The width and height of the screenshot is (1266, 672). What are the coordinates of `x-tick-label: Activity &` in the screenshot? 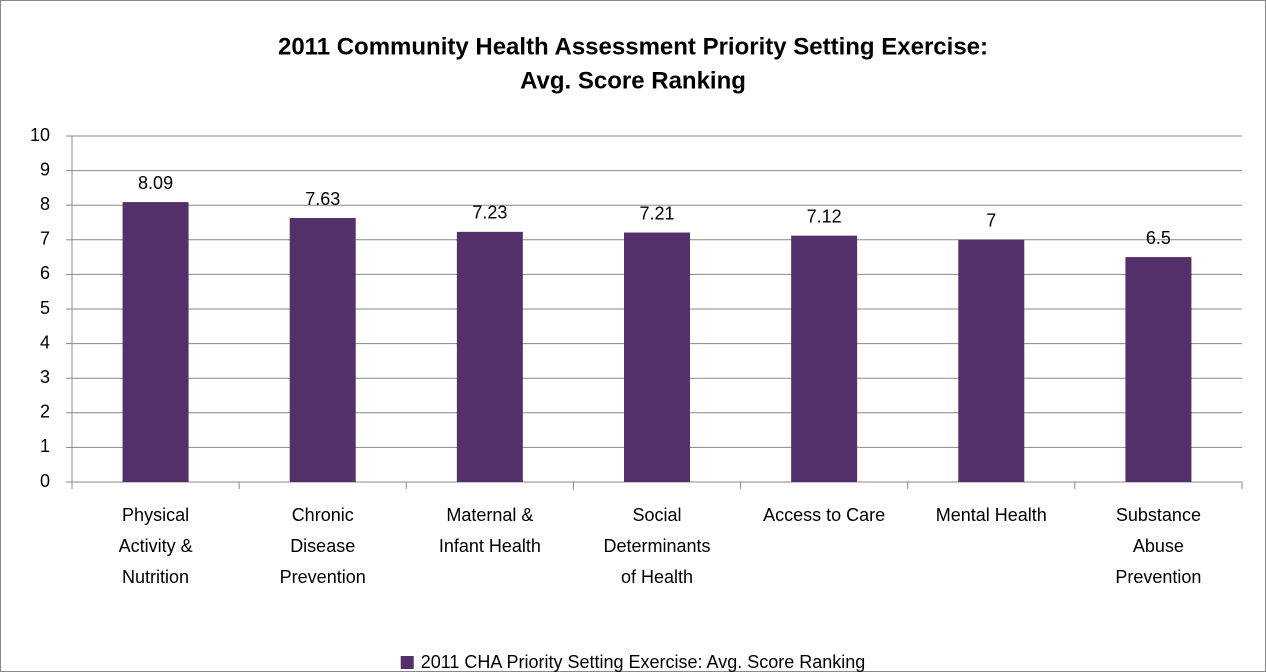 It's located at (156, 546).